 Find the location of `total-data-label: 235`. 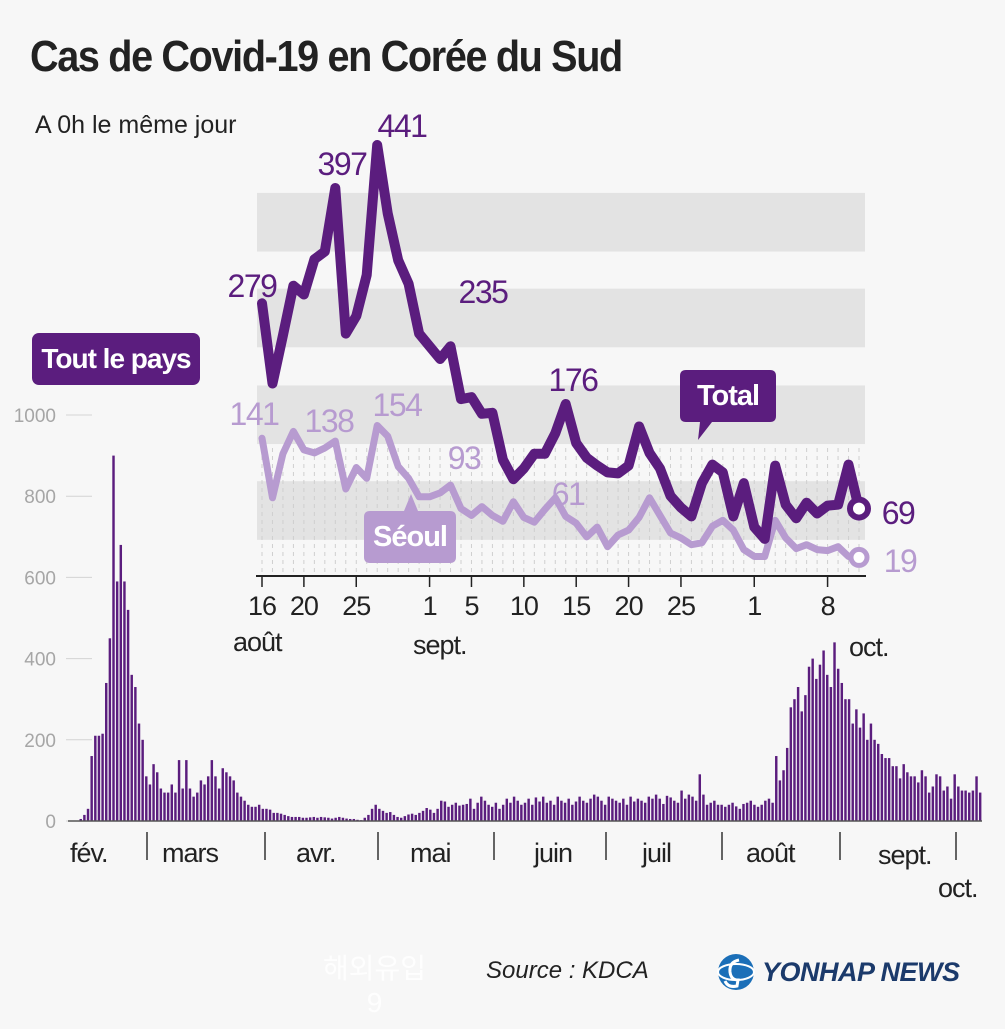

total-data-label: 235 is located at coordinates (484, 292).